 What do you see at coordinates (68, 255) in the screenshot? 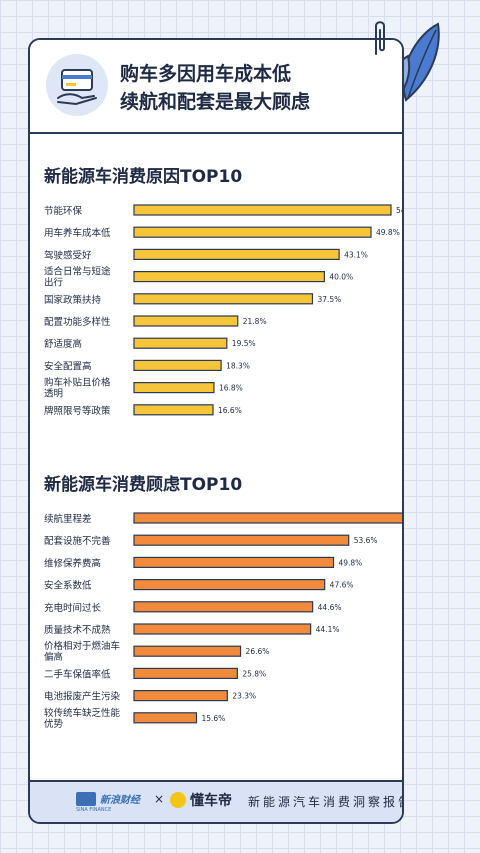
I see `bar-label-3: 驾驶感受好` at bounding box center [68, 255].